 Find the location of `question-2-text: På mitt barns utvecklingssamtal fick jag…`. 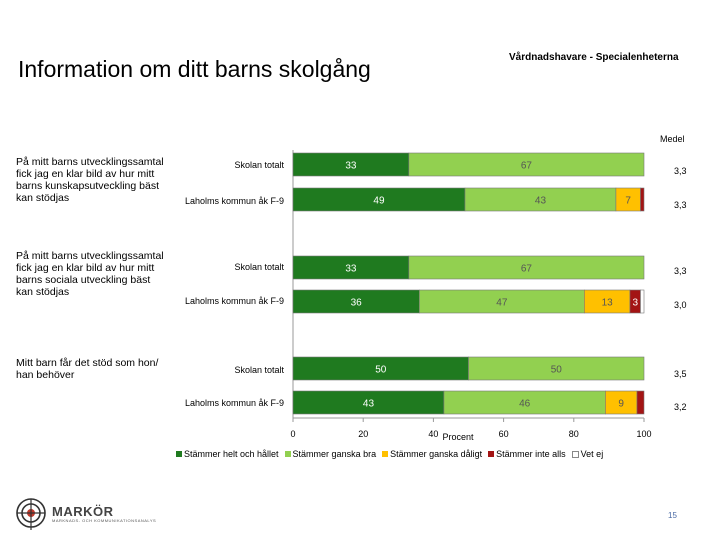

question-2-text: På mitt barns utvecklingssamtal fick jag… is located at coordinates (90, 274).